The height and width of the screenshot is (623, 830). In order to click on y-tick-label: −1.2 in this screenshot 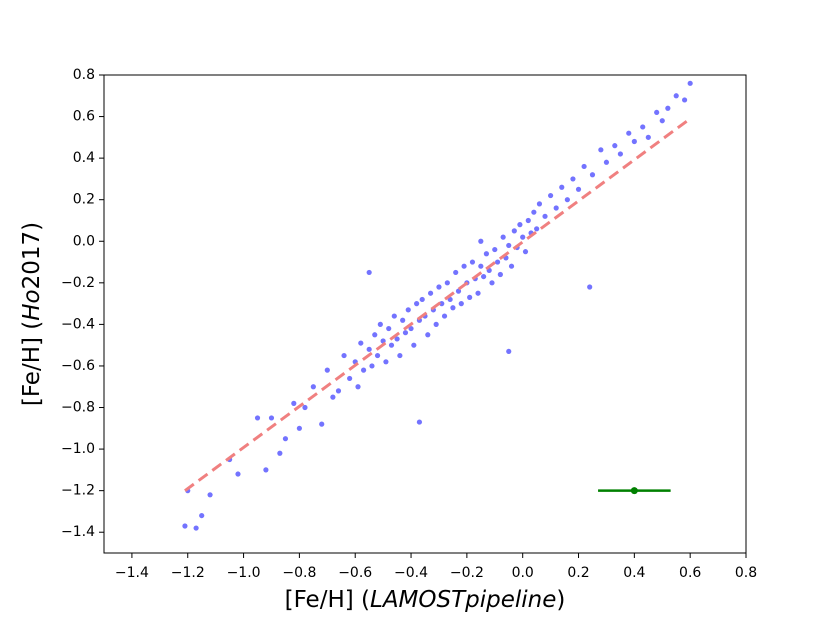, I will do `click(78, 491)`.